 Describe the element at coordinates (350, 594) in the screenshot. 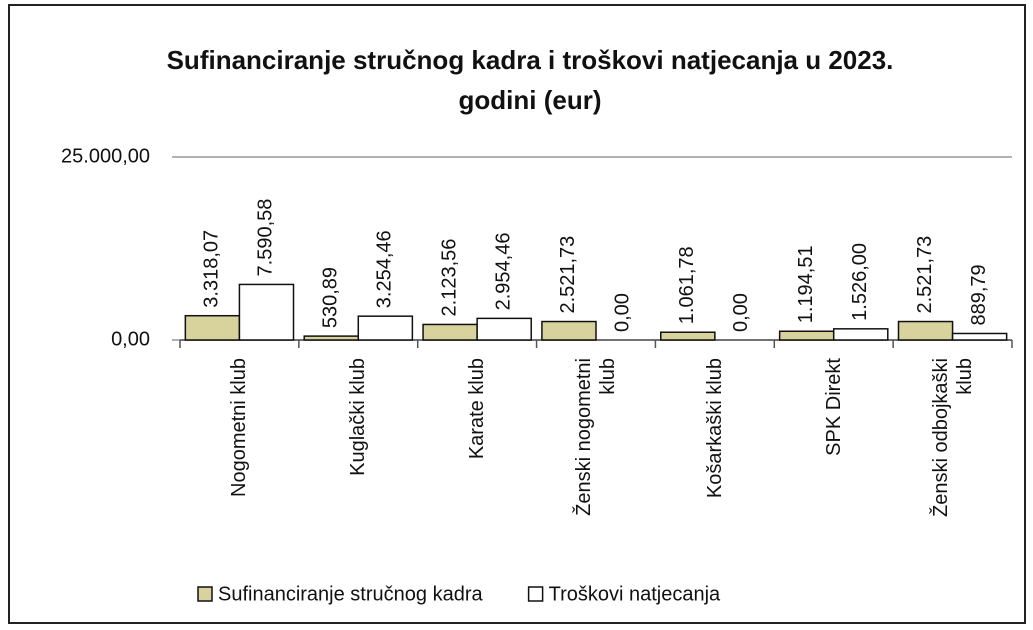

I see `legend-label: Sufinanciranje stručnog kadra` at that location.